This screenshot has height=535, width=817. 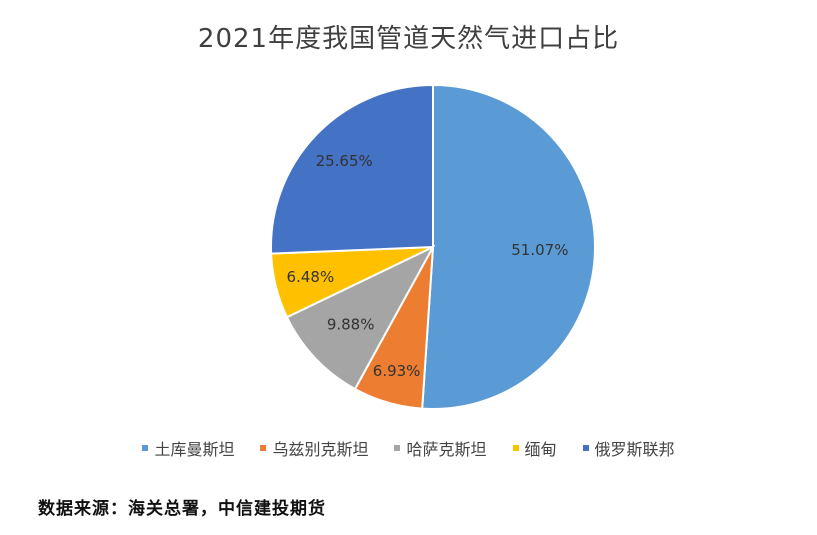 I want to click on legend-label: 土库曼斯坦, so click(x=194, y=449).